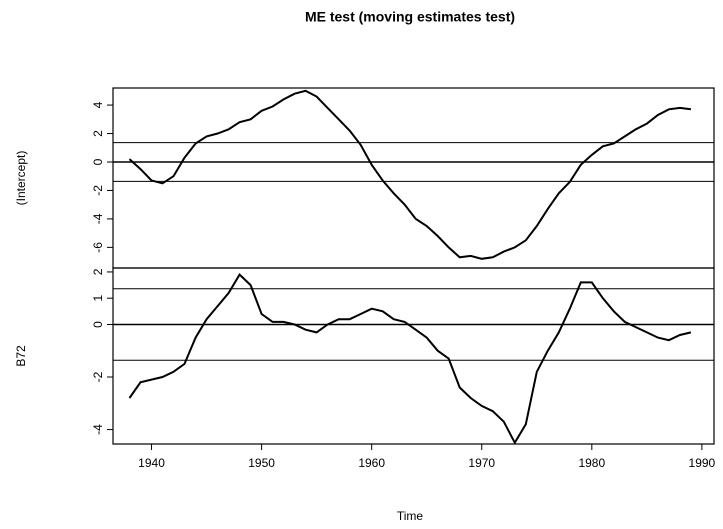 The width and height of the screenshot is (723, 529). Describe the element at coordinates (151, 463) in the screenshot. I see `x-tick-label: 1940` at that location.